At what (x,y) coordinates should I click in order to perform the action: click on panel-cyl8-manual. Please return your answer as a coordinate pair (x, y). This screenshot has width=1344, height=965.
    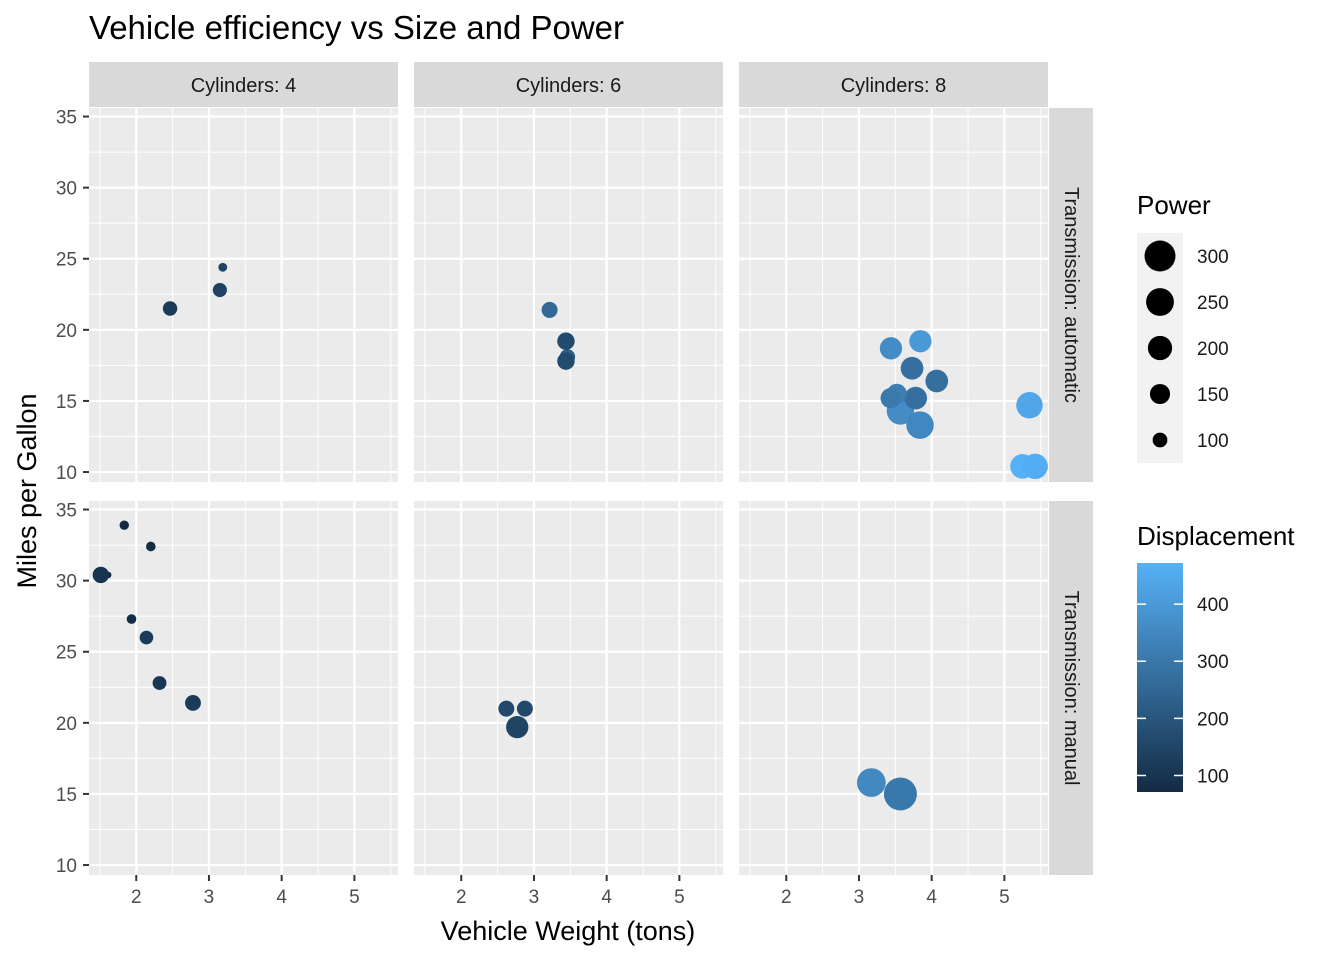
    Looking at the image, I should click on (893, 688).